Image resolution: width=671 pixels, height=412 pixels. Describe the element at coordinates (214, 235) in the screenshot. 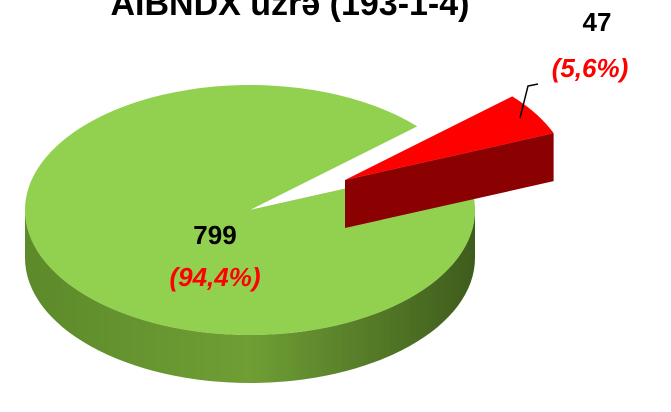

I see `value-label: 799` at that location.